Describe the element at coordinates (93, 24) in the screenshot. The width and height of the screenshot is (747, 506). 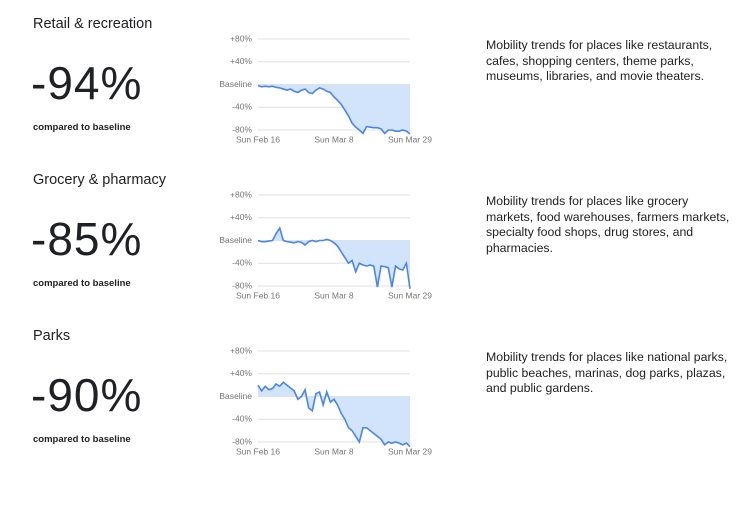
I see `title: Retail & recreation` at that location.